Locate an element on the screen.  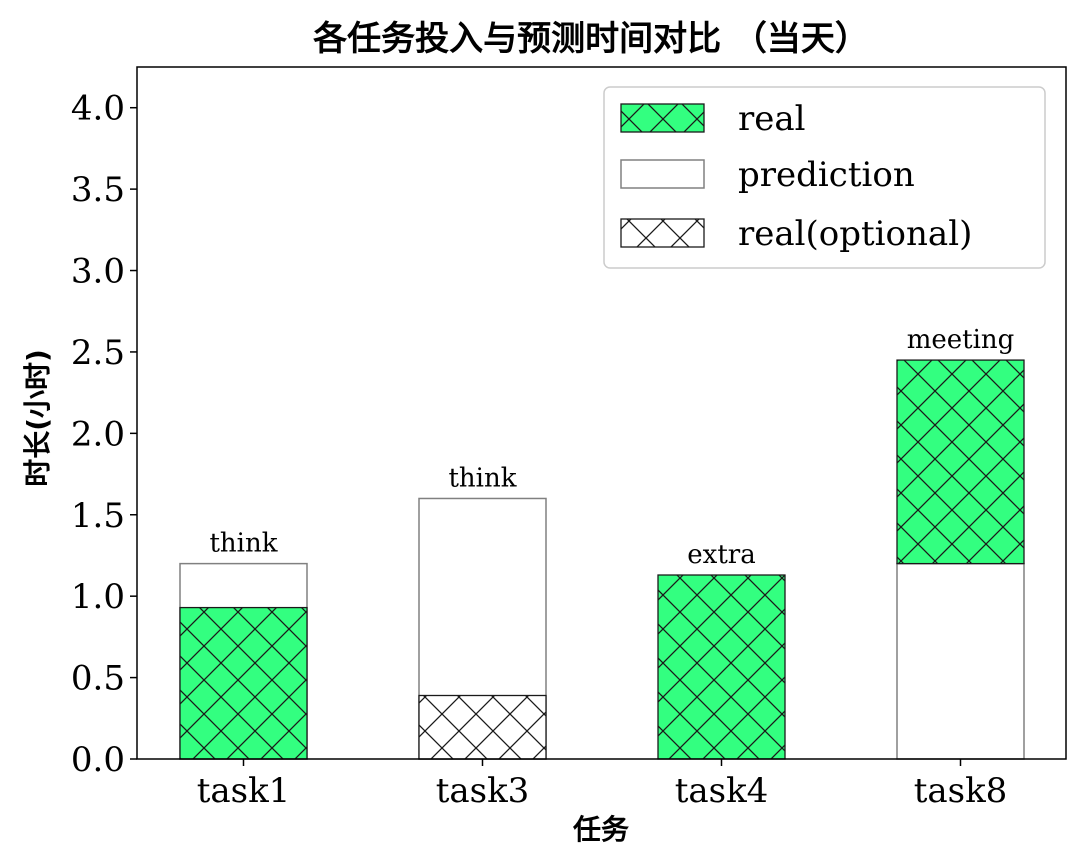
y-ticks-group: 0.0 0.5 1.0 1.5 2.0 2.5 3.0 3.5 4.0 is located at coordinates (104, 434).